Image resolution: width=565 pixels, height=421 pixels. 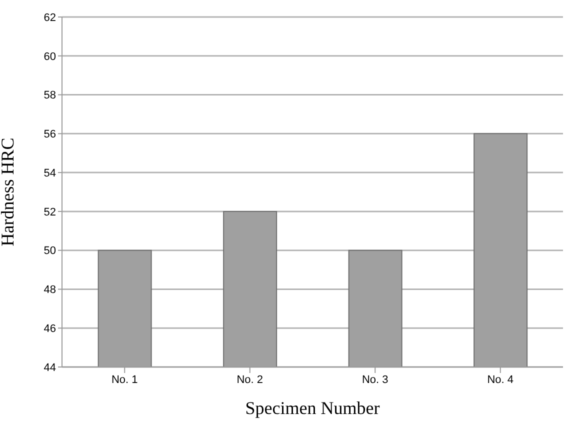 What do you see at coordinates (50, 368) in the screenshot?
I see `y-tick-label: 44` at bounding box center [50, 368].